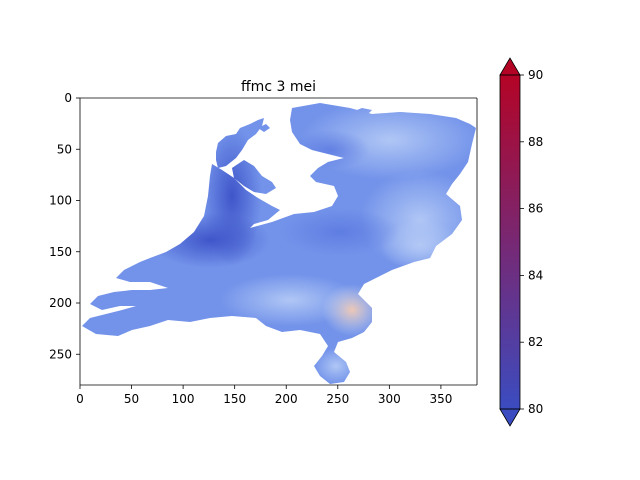  What do you see at coordinates (183, 399) in the screenshot?
I see `x-tick-label: 100` at bounding box center [183, 399].